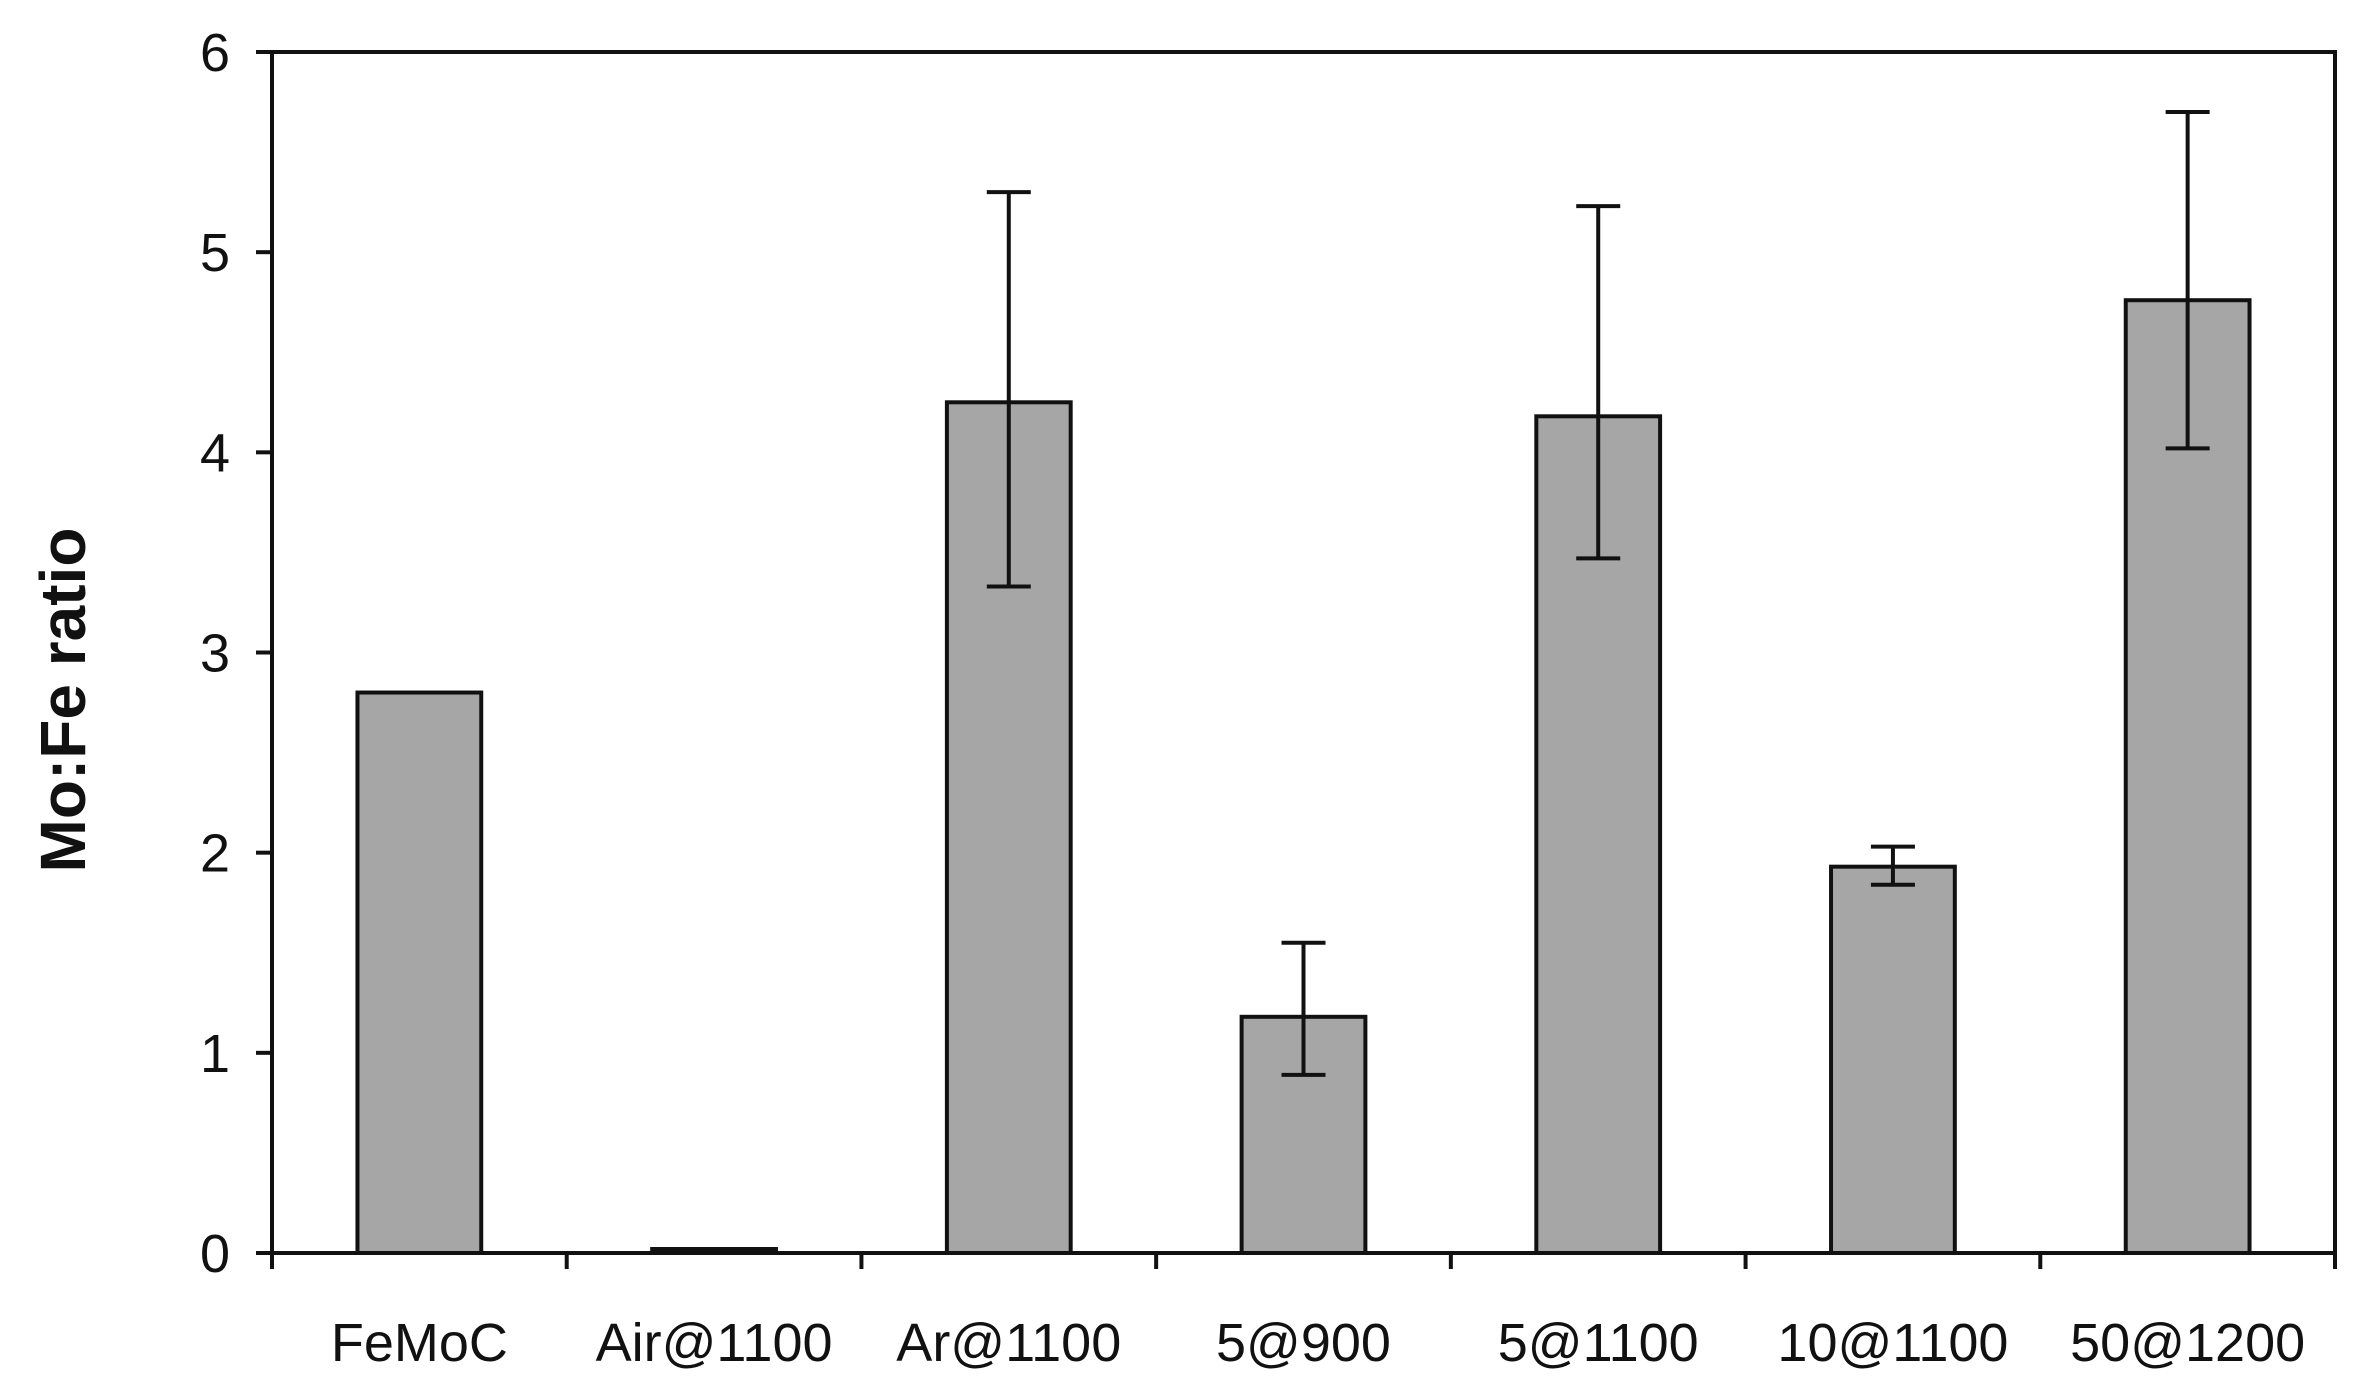 Image resolution: width=2366 pixels, height=1384 pixels. Describe the element at coordinates (1303, 1343) in the screenshot. I see `x-tick-label: 5@900` at that location.